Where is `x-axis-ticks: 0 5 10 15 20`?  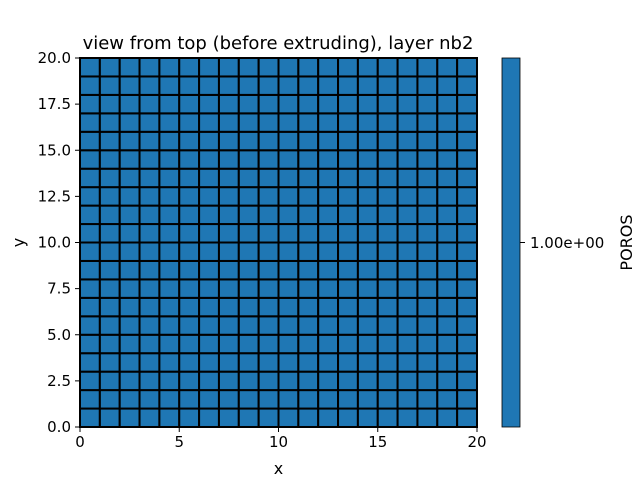
x-axis-ticks: 0 5 10 15 20 is located at coordinates (281, 439).